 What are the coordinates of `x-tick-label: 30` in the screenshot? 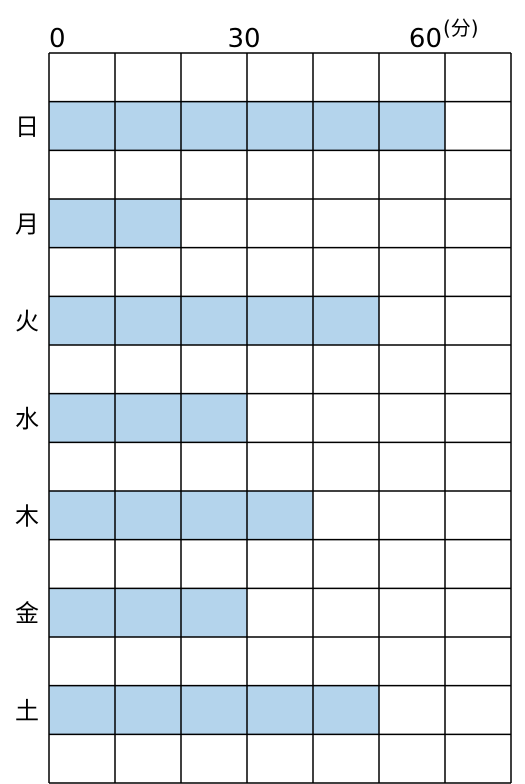 It's located at (243, 39).